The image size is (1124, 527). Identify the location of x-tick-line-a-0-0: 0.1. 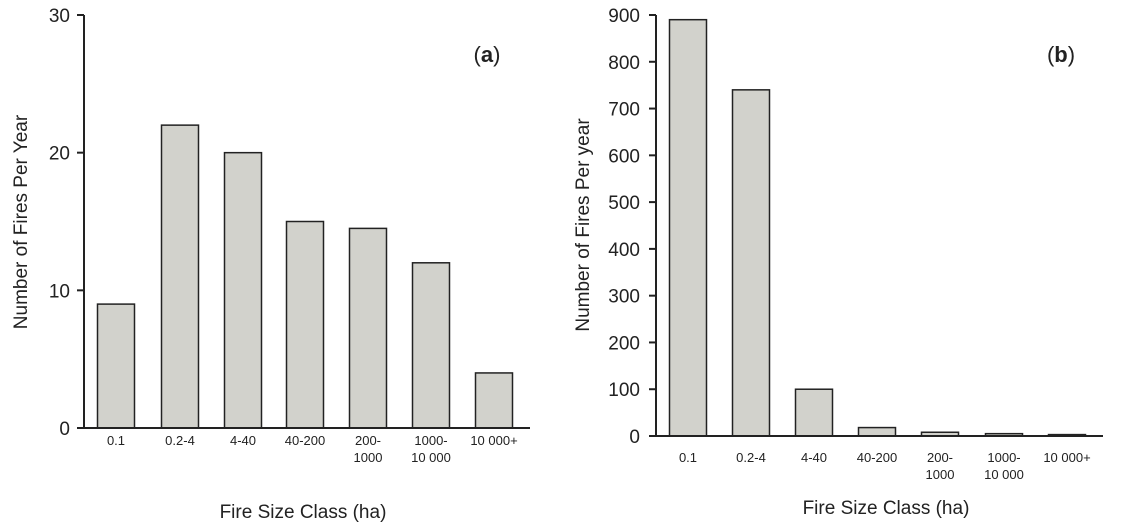
(116, 440).